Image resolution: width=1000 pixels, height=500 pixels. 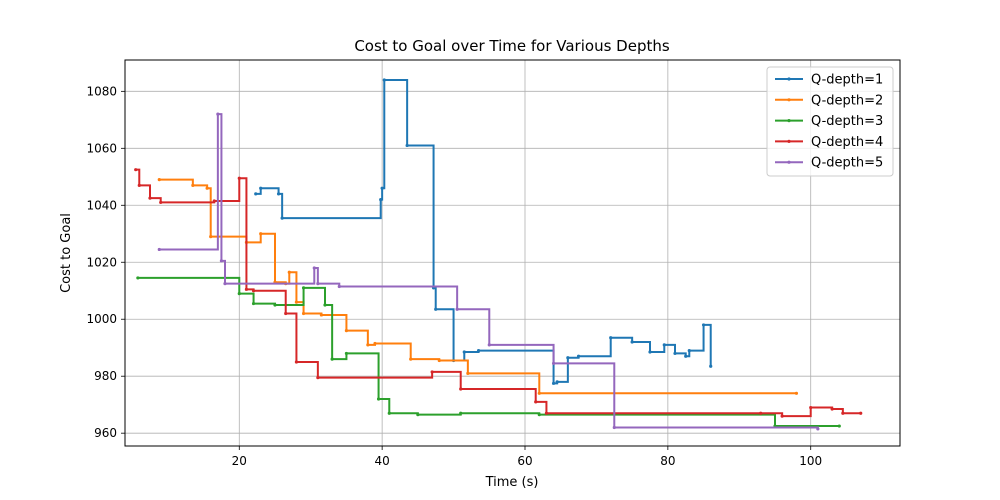 What do you see at coordinates (105, 376) in the screenshot?
I see `y-tick-label: 980` at bounding box center [105, 376].